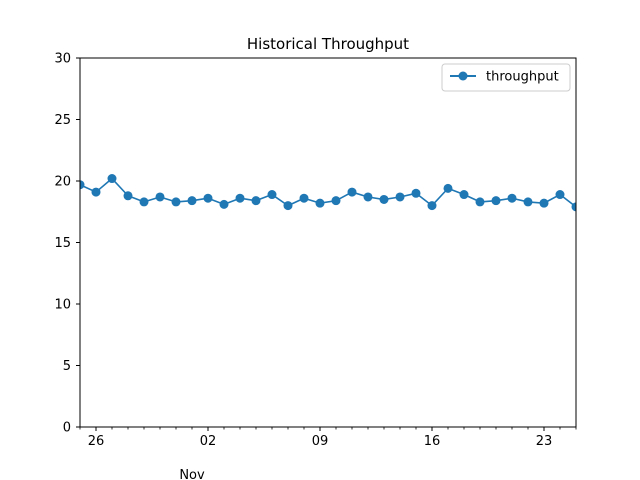 This screenshot has height=480, width=640. What do you see at coordinates (62, 59) in the screenshot?
I see `y-tick-label: 30` at bounding box center [62, 59].